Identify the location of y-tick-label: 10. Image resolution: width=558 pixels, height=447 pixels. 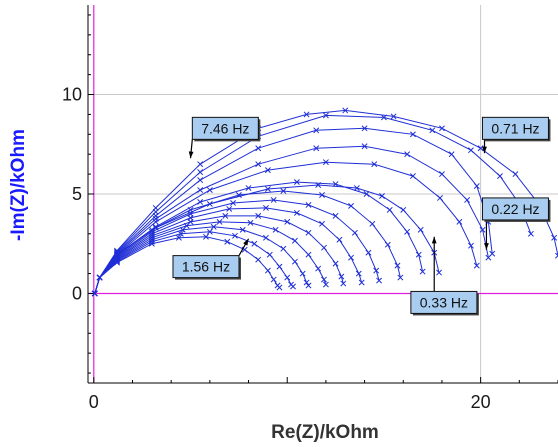
(72, 95).